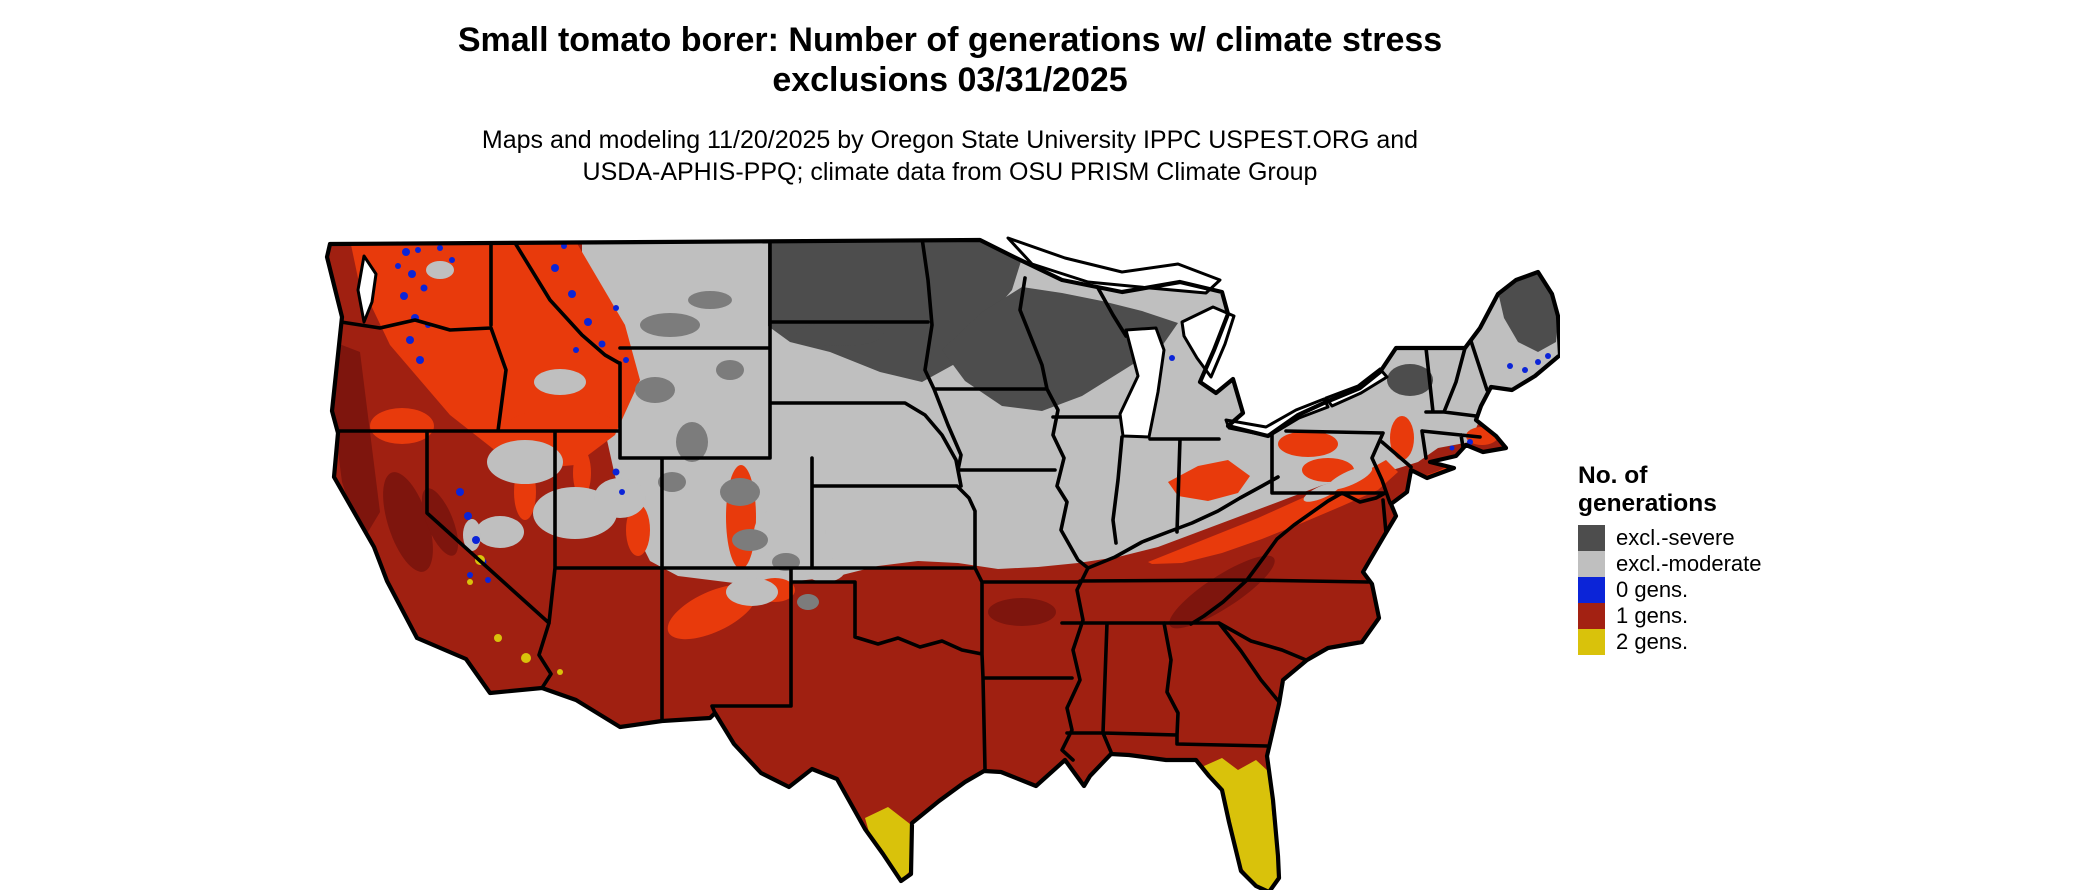 Image resolution: width=2100 pixels, height=895 pixels. I want to click on layer-excl-severe, so click(1163, 325).